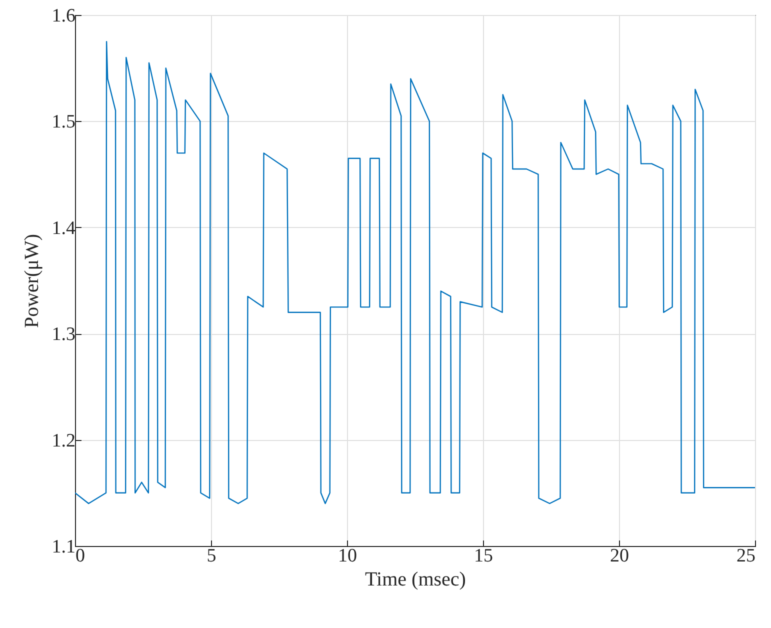 This screenshot has width=771, height=628. I want to click on x-tick-label: 15, so click(483, 556).